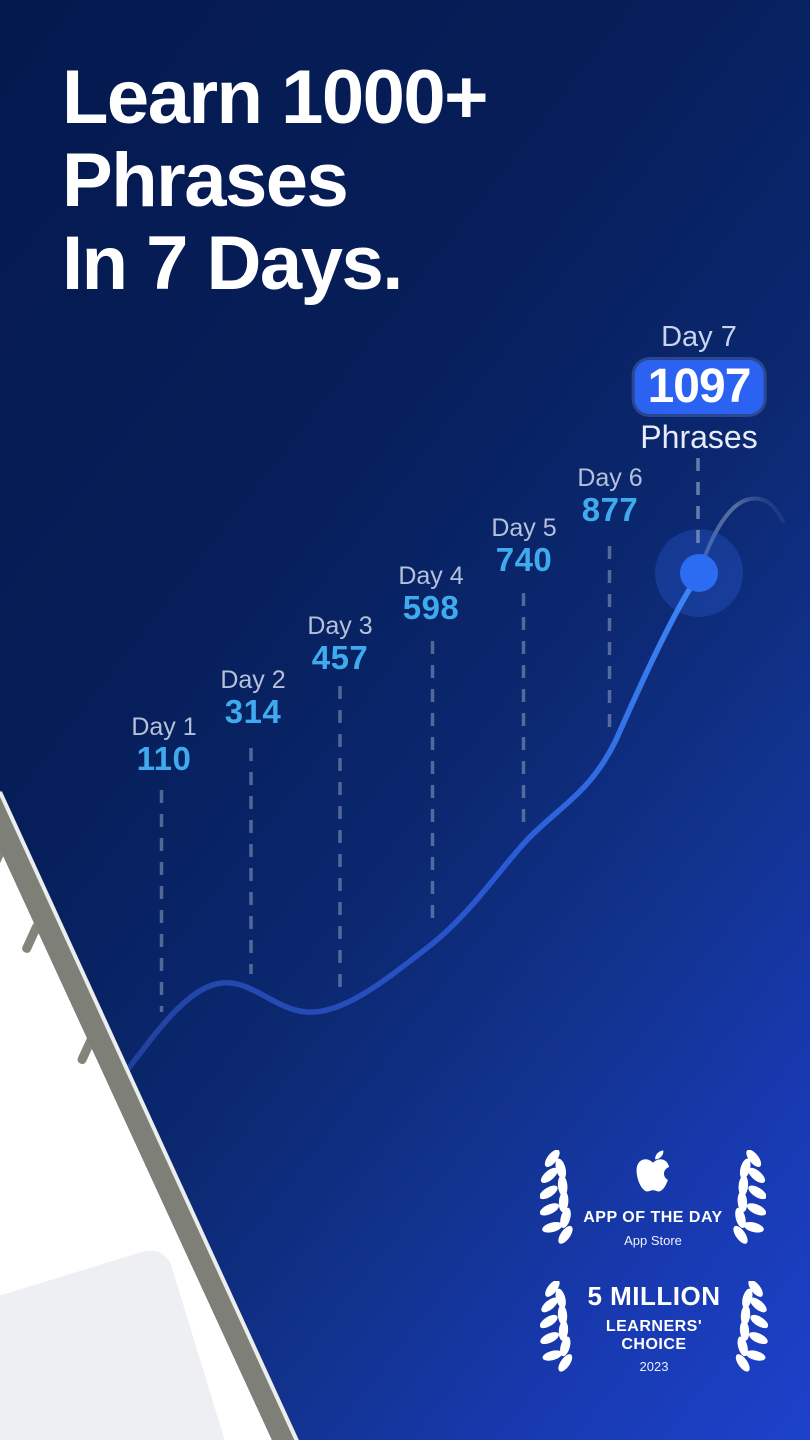 The width and height of the screenshot is (810, 1440). What do you see at coordinates (610, 509) in the screenshot?
I see `day-value: 877` at bounding box center [610, 509].